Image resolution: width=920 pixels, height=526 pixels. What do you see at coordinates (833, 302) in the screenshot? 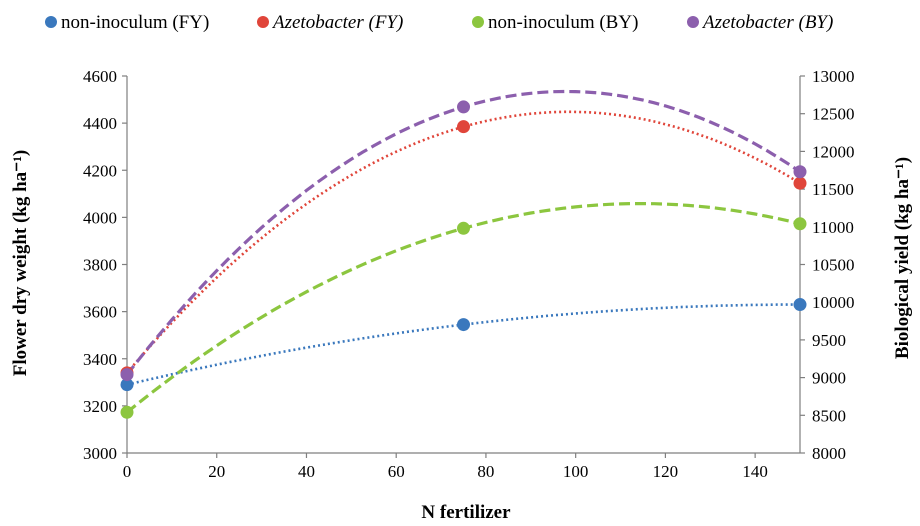
I see `y-right-tick-label: 10000` at bounding box center [833, 302].